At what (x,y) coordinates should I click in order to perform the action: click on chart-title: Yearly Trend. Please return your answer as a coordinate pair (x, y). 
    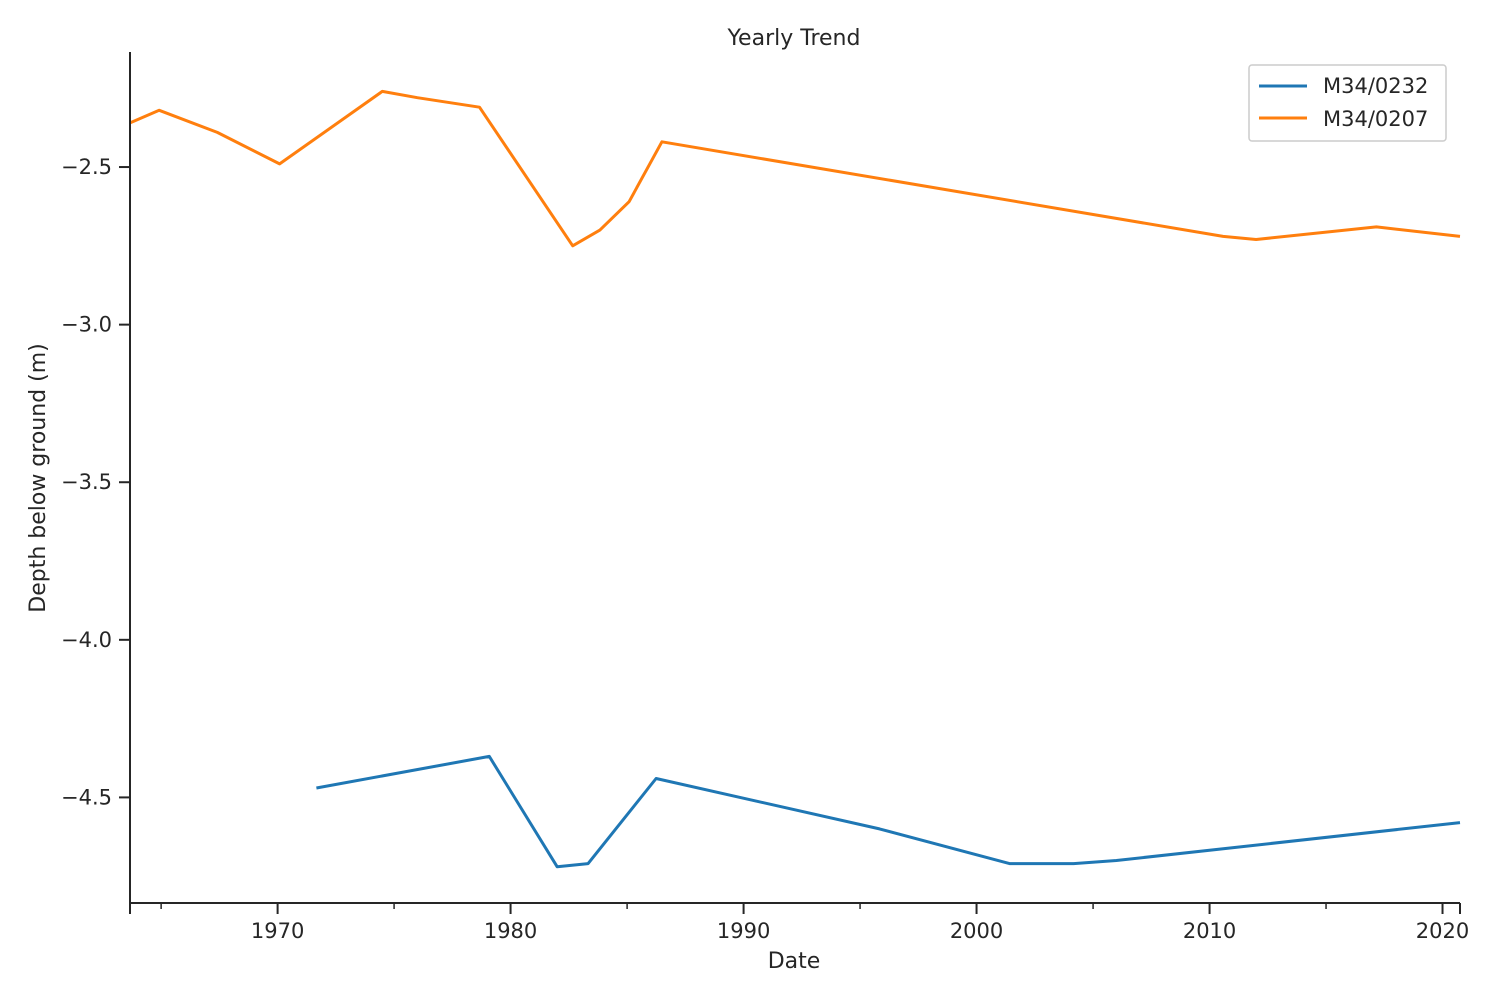
    Looking at the image, I should click on (794, 38).